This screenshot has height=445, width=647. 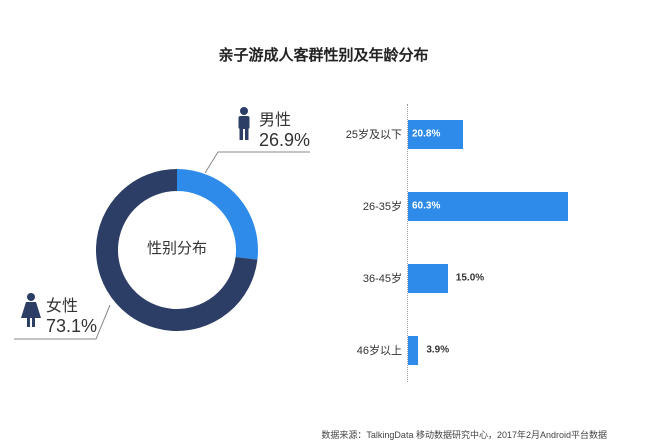 What do you see at coordinates (426, 134) in the screenshot?
I see `bar-value-label: 20.8%` at bounding box center [426, 134].